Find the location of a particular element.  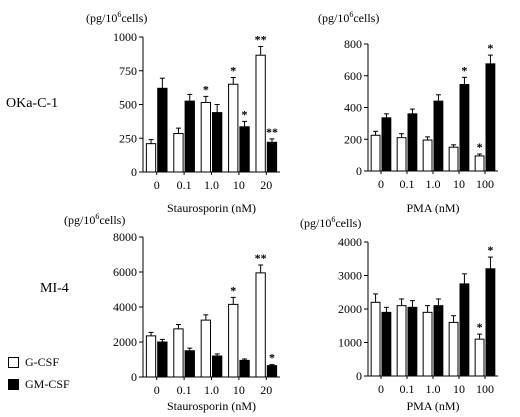

legend-item-g-csf: G-CSF is located at coordinates (33, 362).